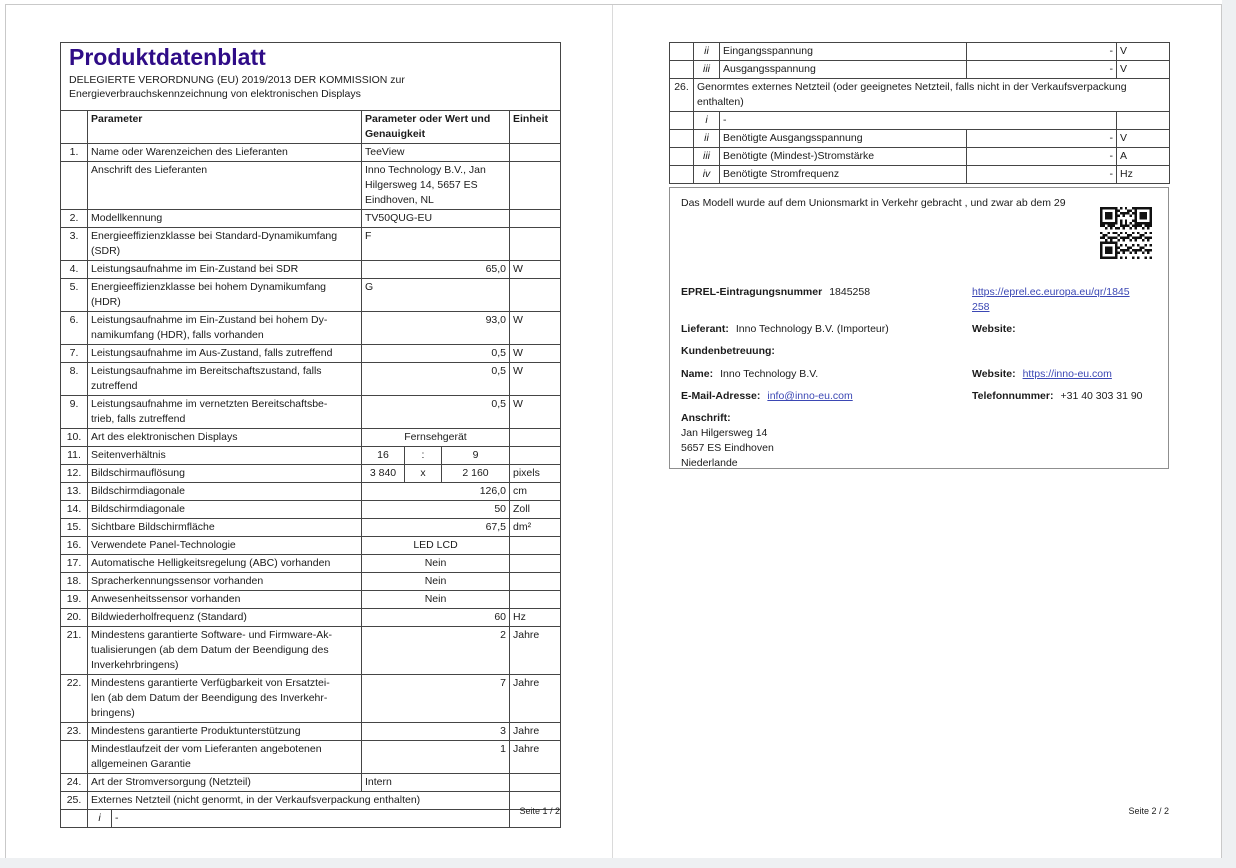  Describe the element at coordinates (74, 127) in the screenshot. I see `header-cell-empty` at that location.